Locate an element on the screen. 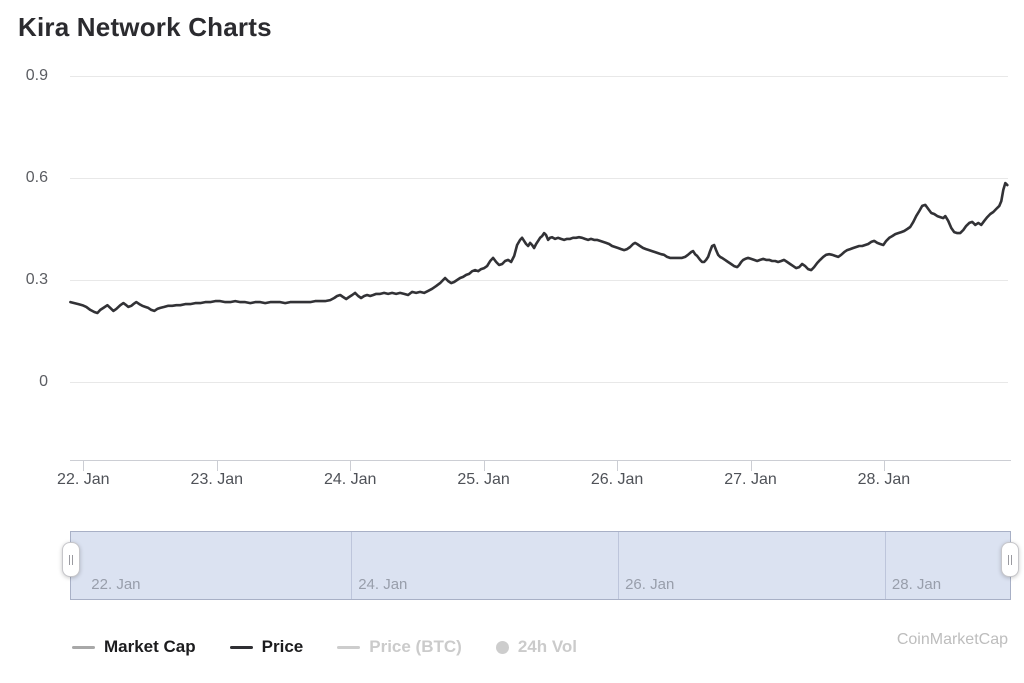  x-axis-label: 24. Jan is located at coordinates (350, 479).